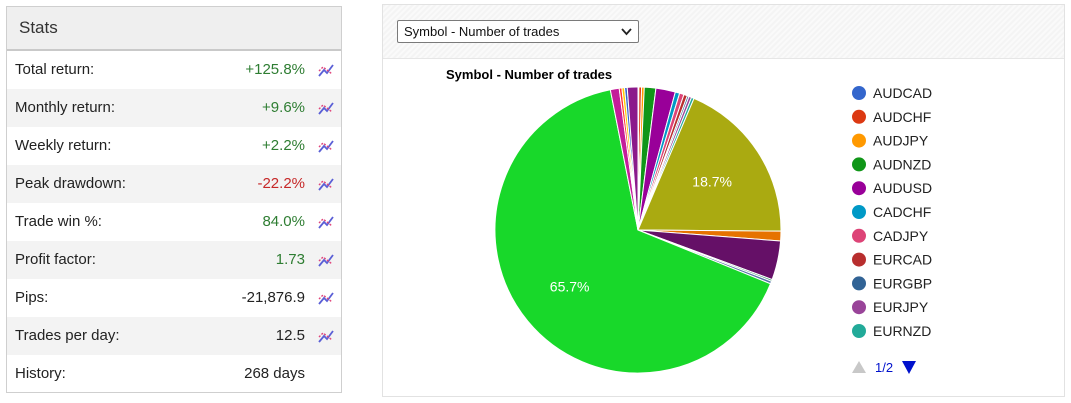 The image size is (1071, 403). What do you see at coordinates (55, 69) in the screenshot?
I see `stat-label: Total return:` at bounding box center [55, 69].